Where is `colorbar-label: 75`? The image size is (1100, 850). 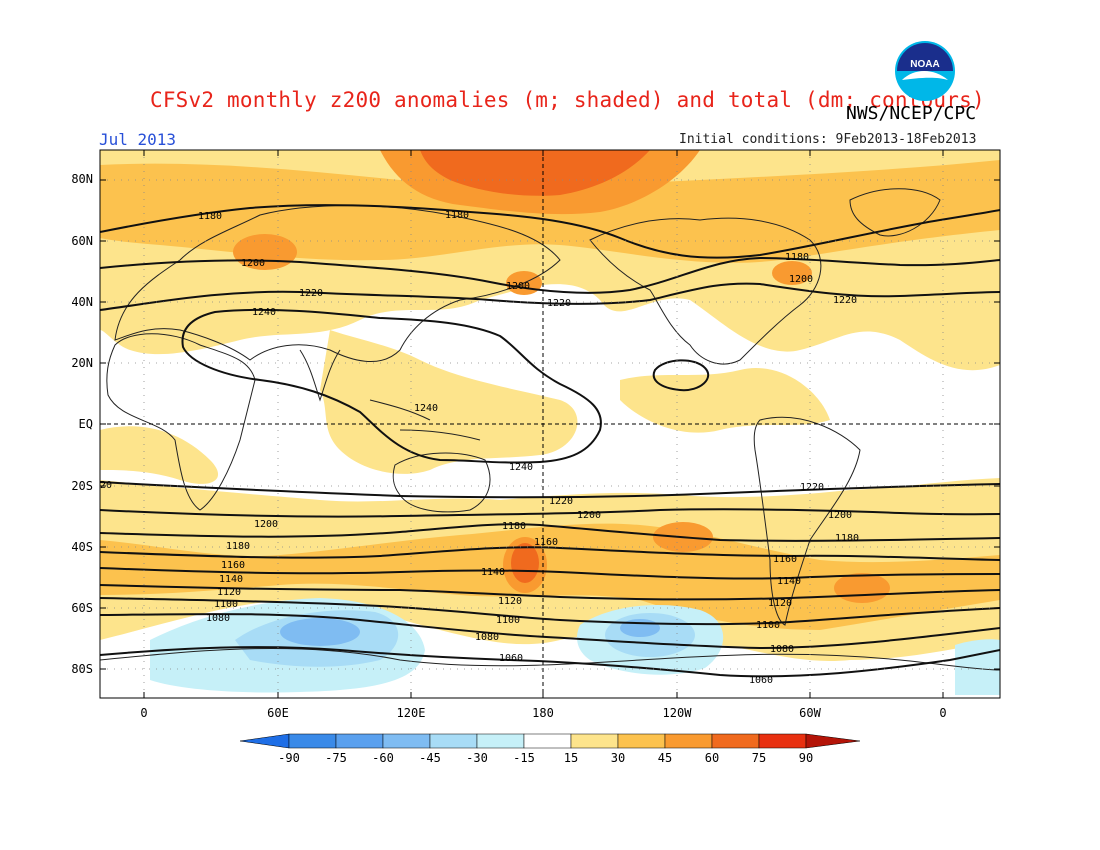
colorbar-label: 75 is located at coordinates (759, 758).